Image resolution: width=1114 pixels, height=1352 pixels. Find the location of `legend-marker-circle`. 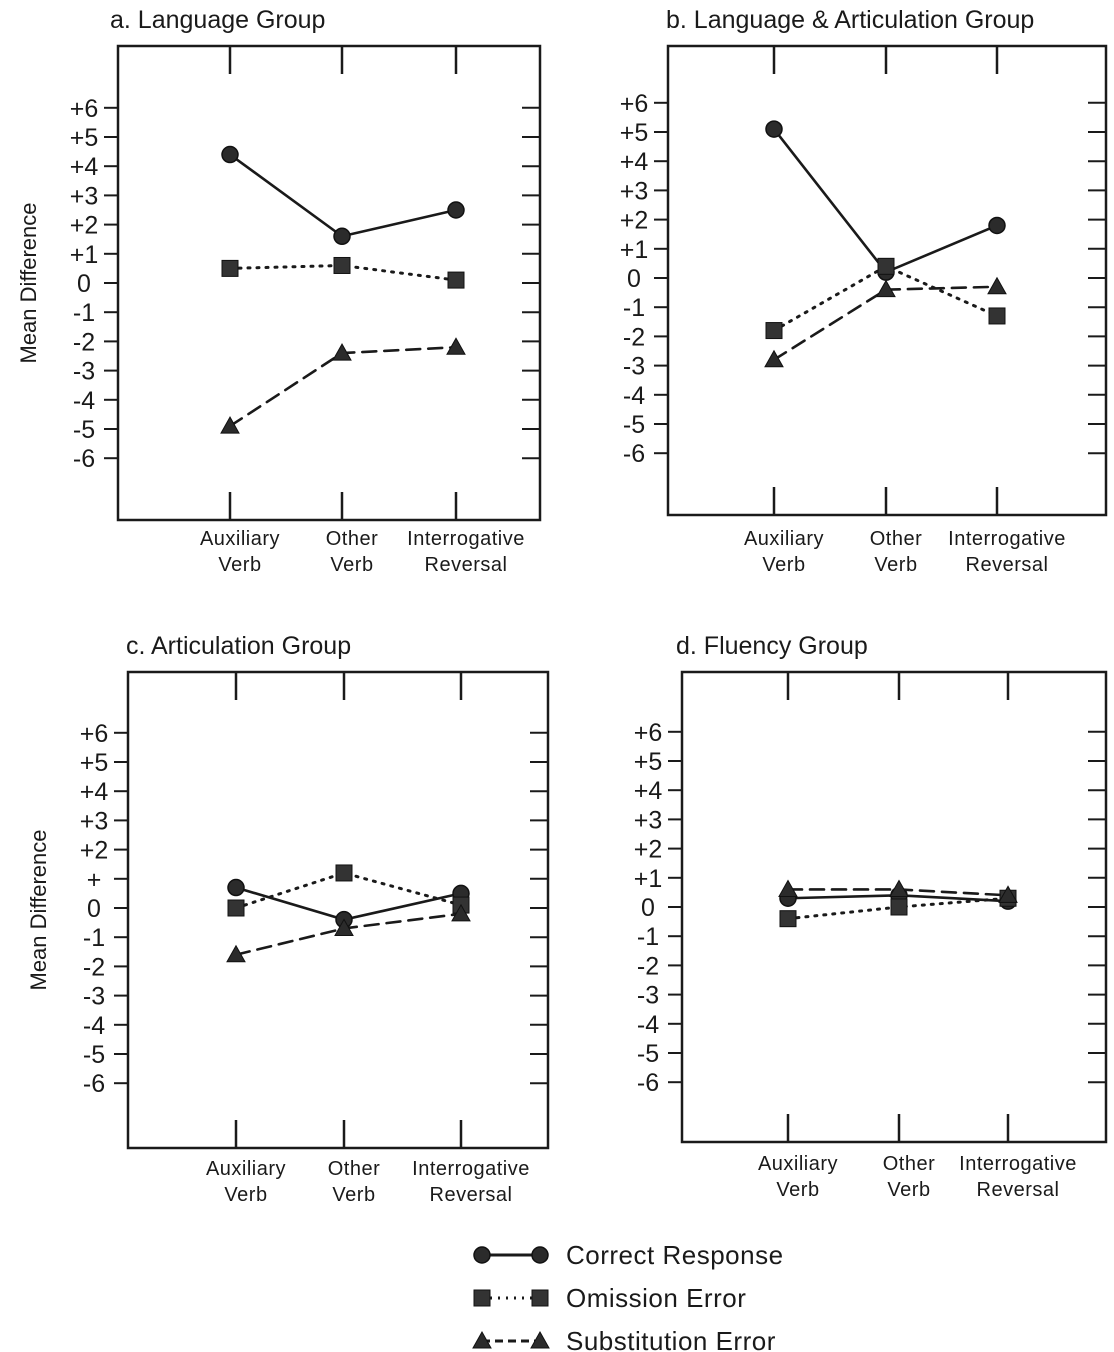

legend-marker-circle is located at coordinates (482, 1255).